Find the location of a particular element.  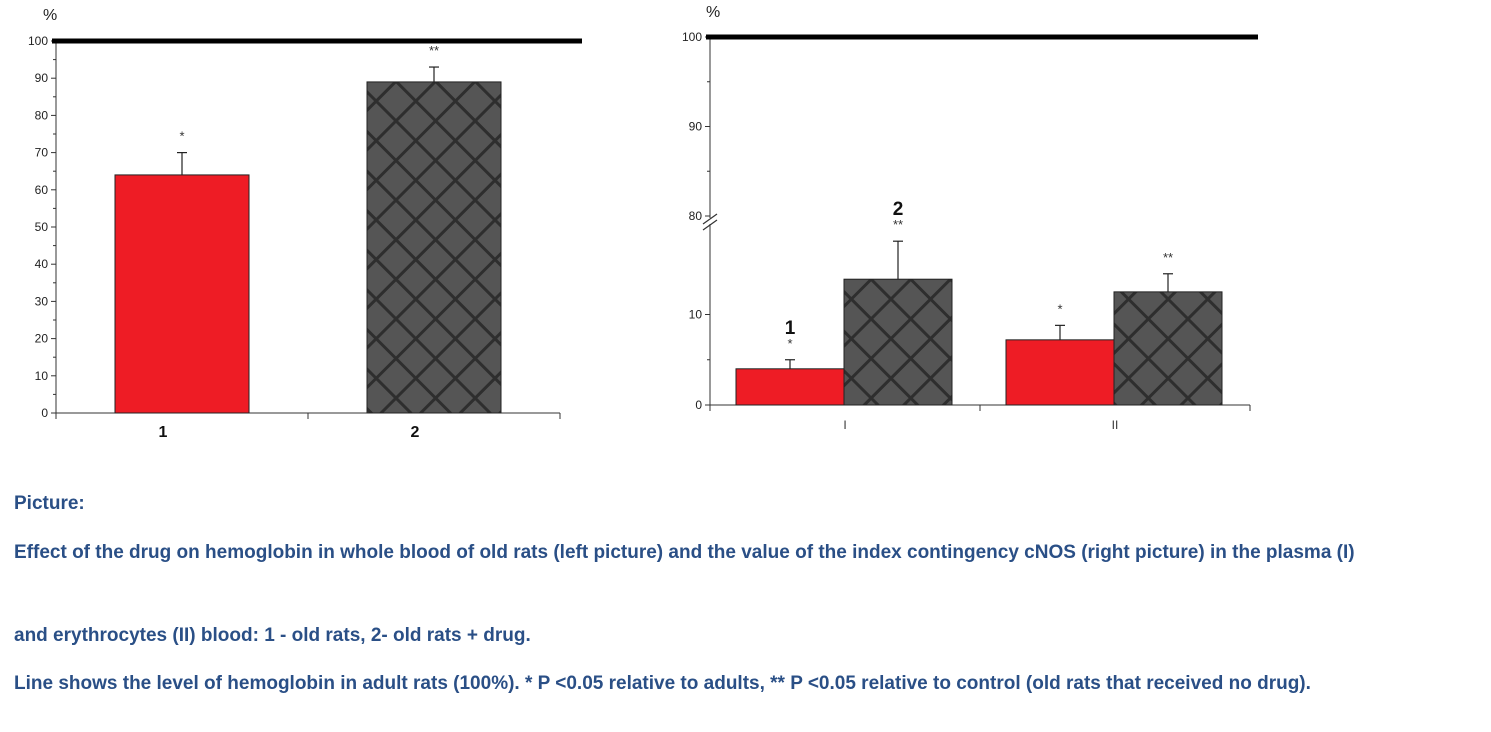

y-tick-label: 20 is located at coordinates (42, 339).